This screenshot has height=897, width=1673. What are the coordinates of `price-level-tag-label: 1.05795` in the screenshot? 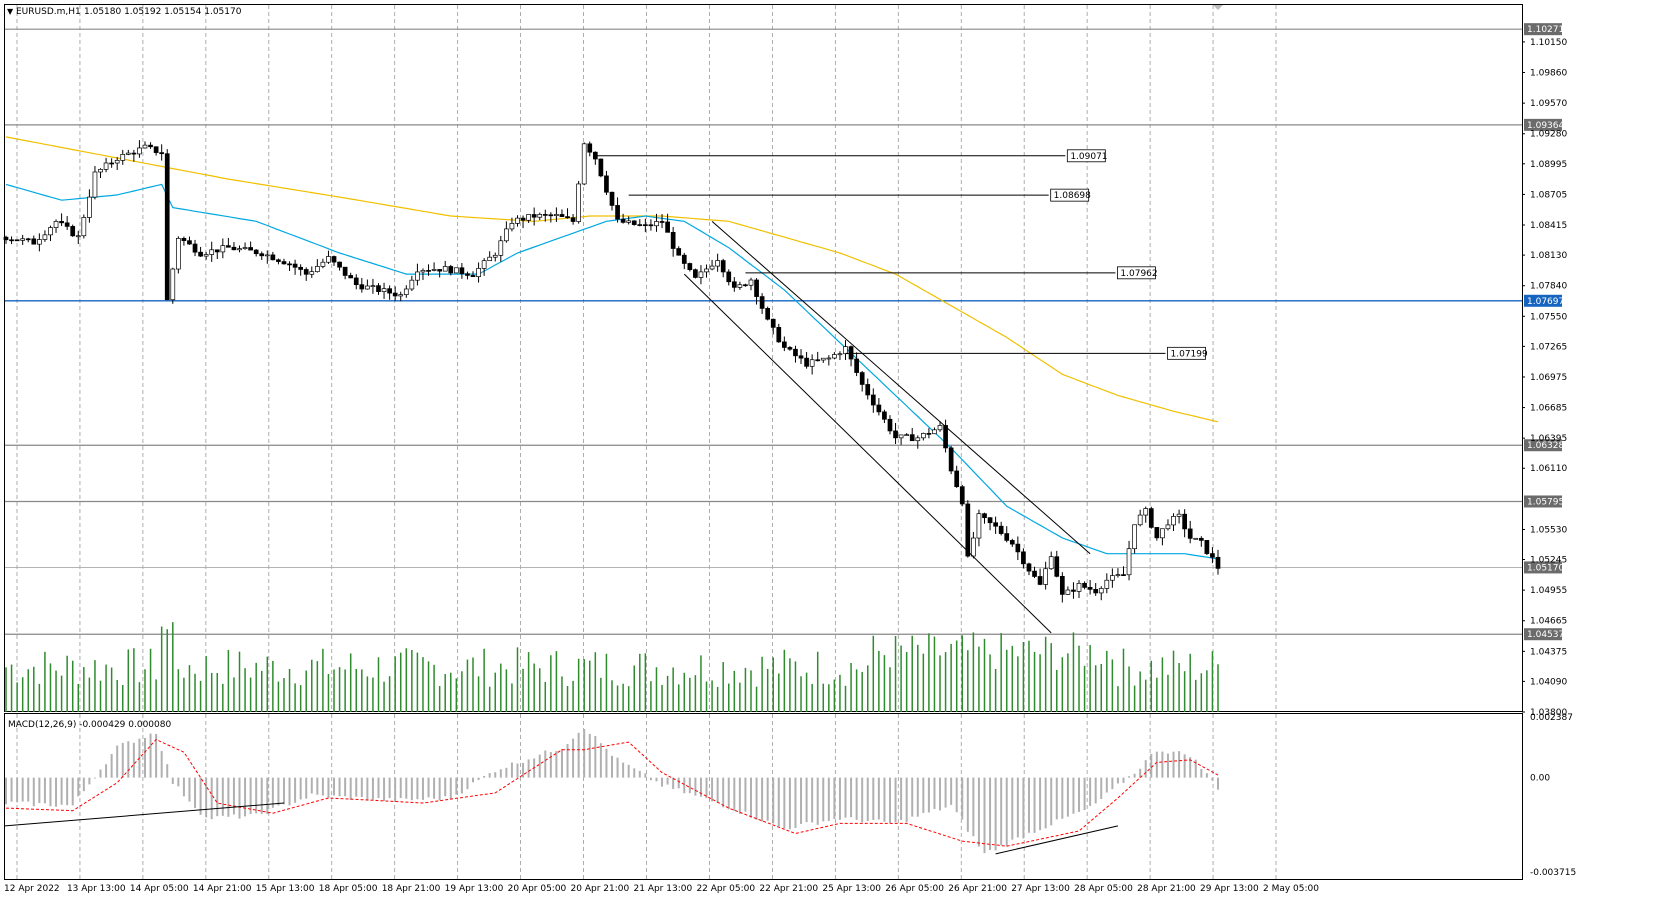 It's located at (1545, 502).